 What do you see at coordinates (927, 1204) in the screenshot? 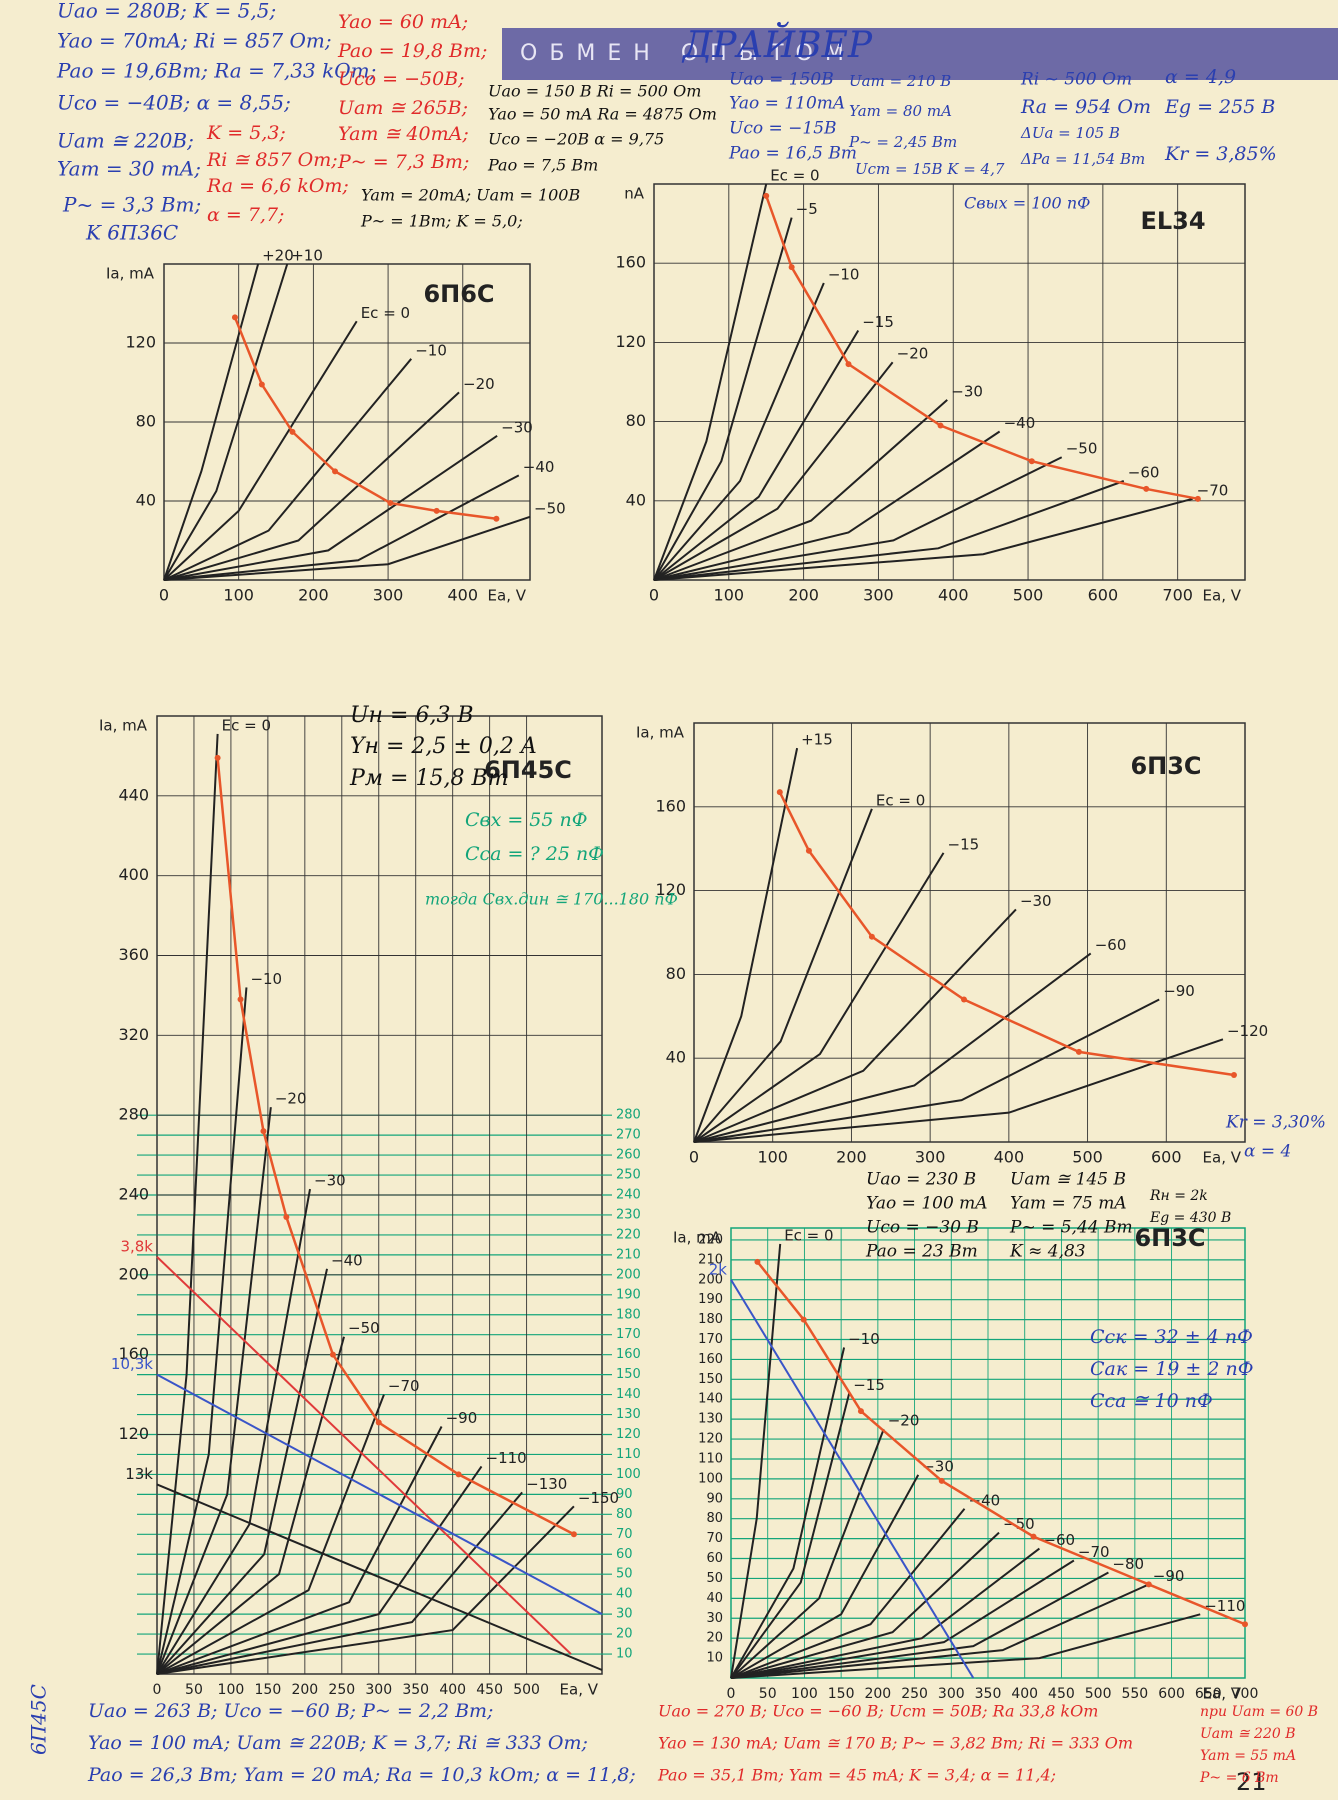
I see `handwritten-note: Yao = 100 mA` at bounding box center [927, 1204].